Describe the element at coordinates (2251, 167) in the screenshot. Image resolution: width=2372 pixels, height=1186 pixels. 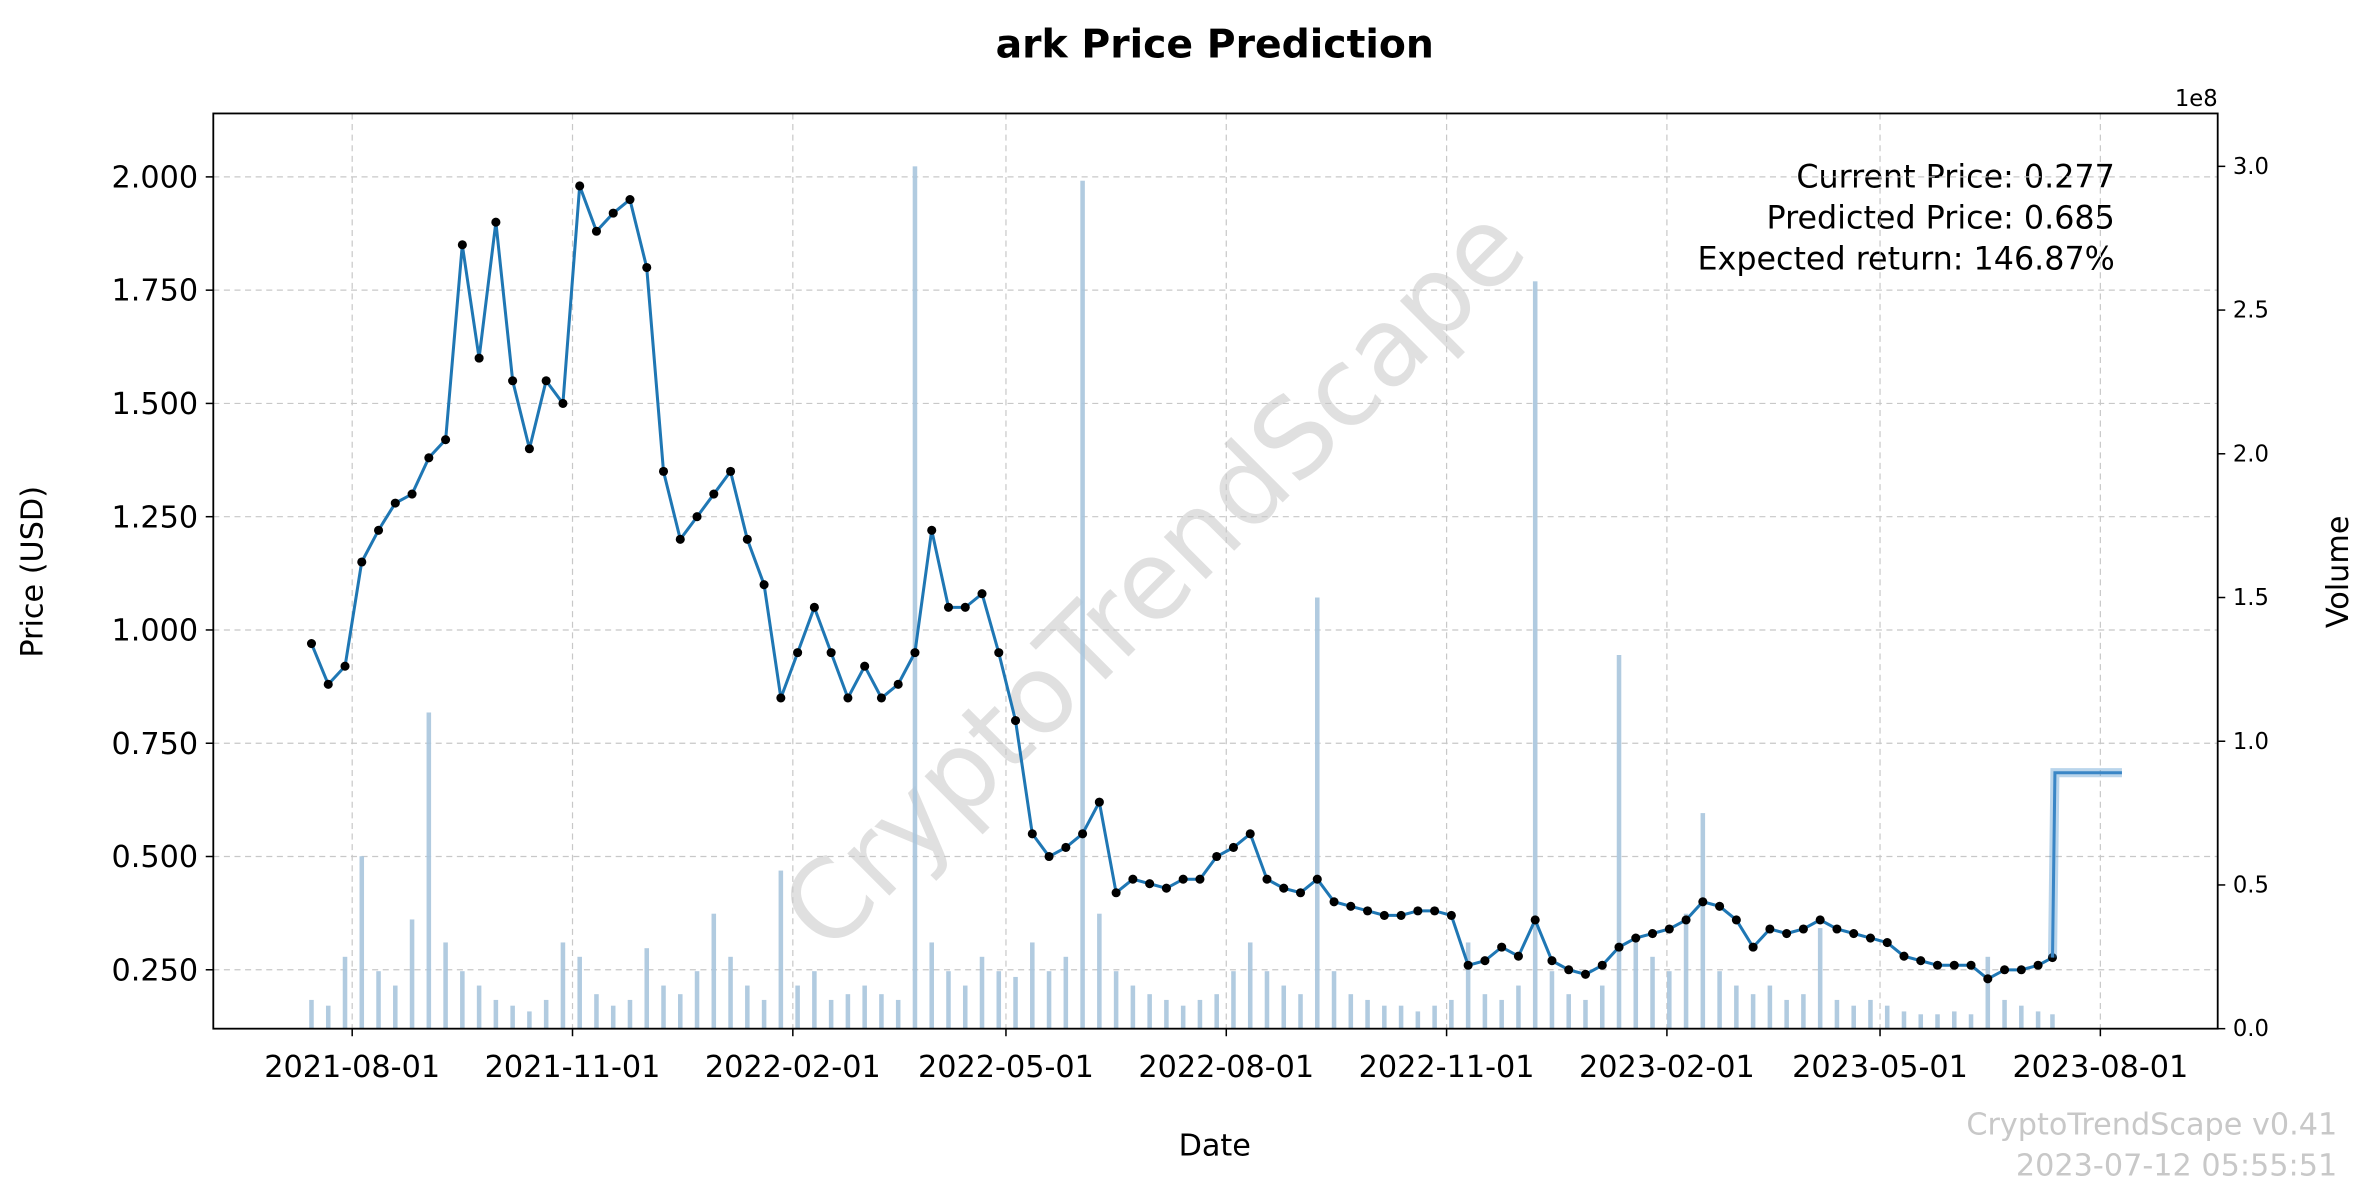
I see `y2-tick-label: 3.0` at that location.